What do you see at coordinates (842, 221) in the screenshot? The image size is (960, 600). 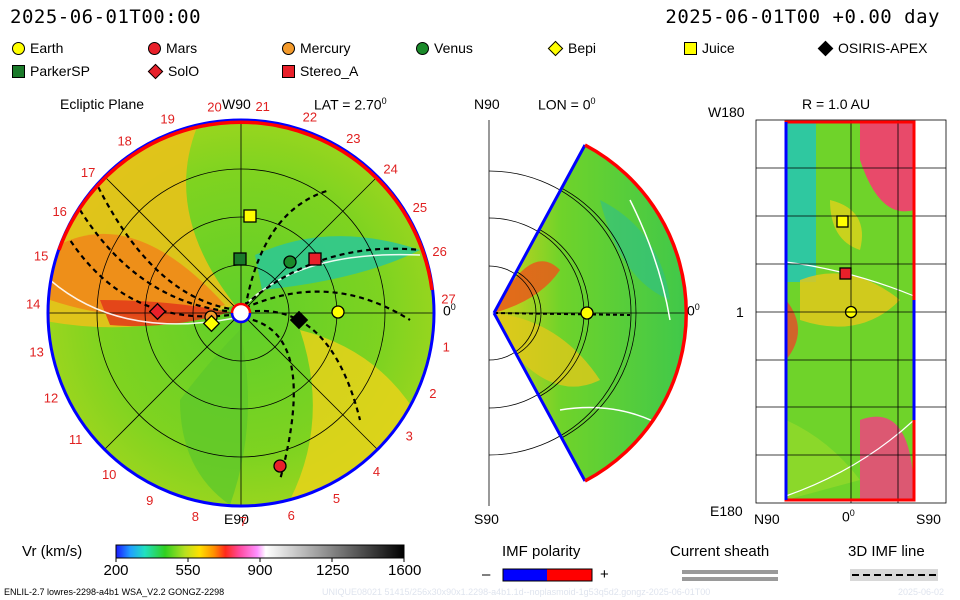 I see `juice-marker-latlon` at bounding box center [842, 221].